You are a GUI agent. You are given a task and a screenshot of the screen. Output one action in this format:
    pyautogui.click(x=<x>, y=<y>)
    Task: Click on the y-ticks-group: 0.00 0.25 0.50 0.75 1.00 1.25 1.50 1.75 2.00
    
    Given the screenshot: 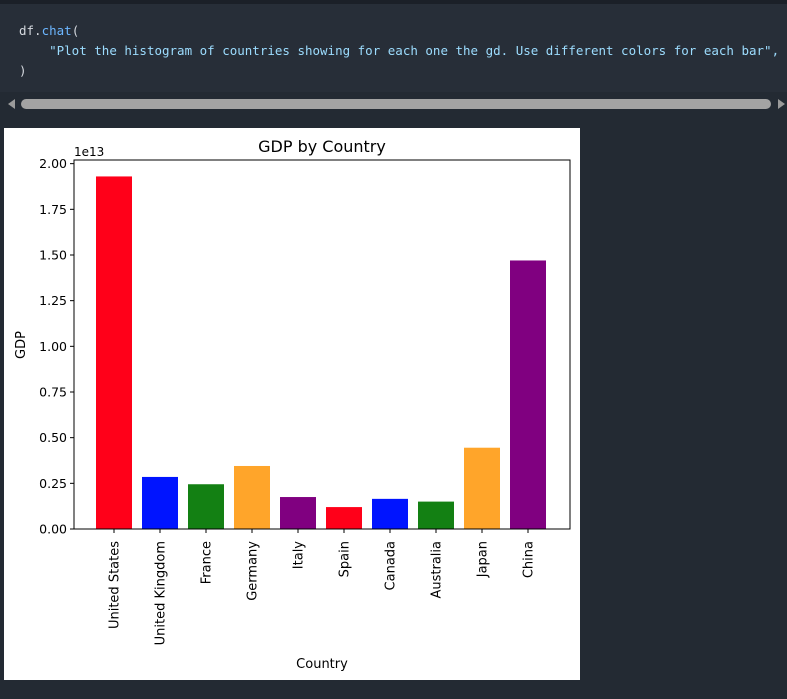 What is the action you would take?
    pyautogui.click(x=56, y=346)
    